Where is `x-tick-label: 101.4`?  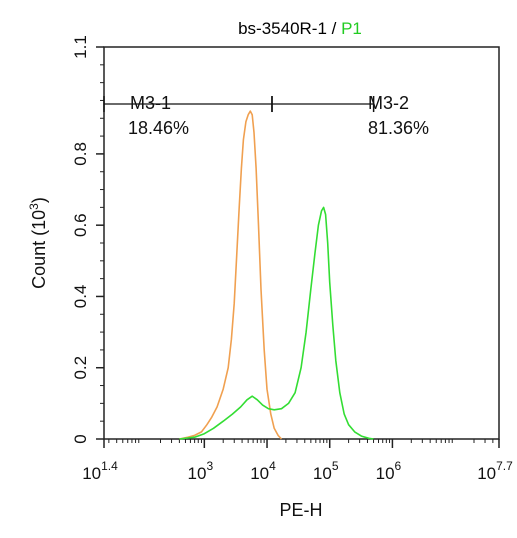 x-tick-label: 101.4 is located at coordinates (100, 471).